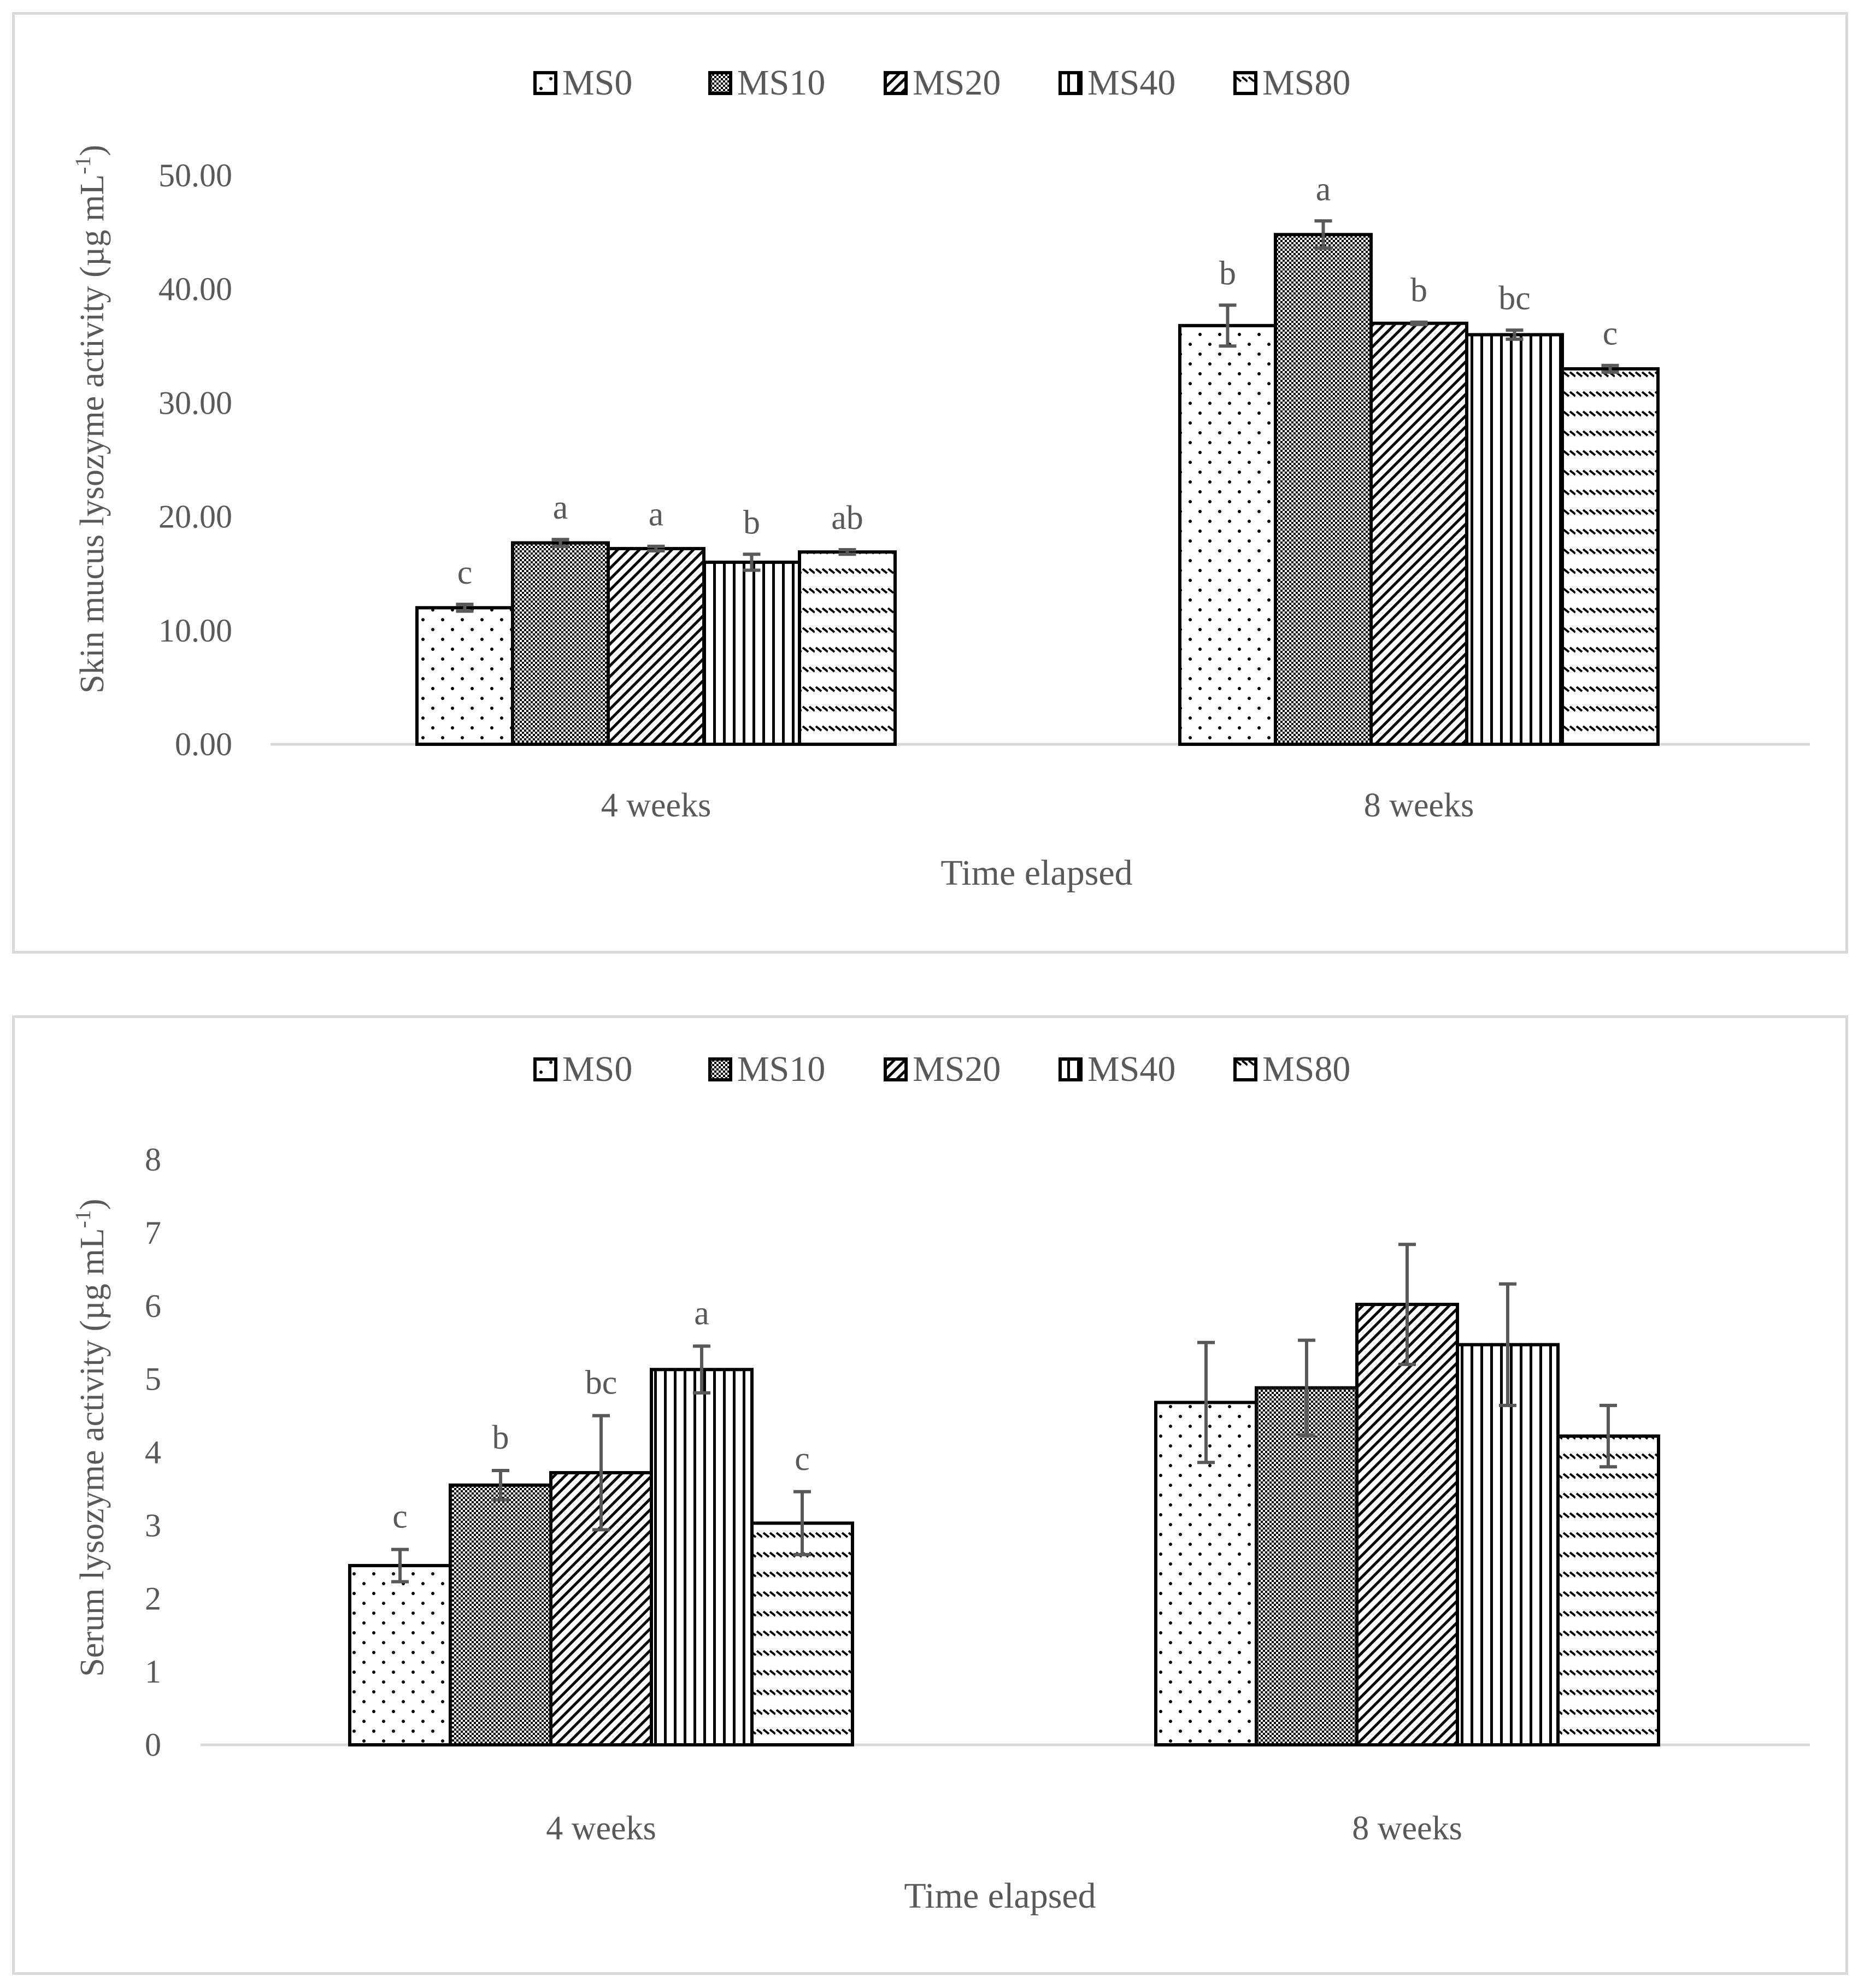 The width and height of the screenshot is (1870, 1988). I want to click on y-tick-label: 1, so click(153, 1672).